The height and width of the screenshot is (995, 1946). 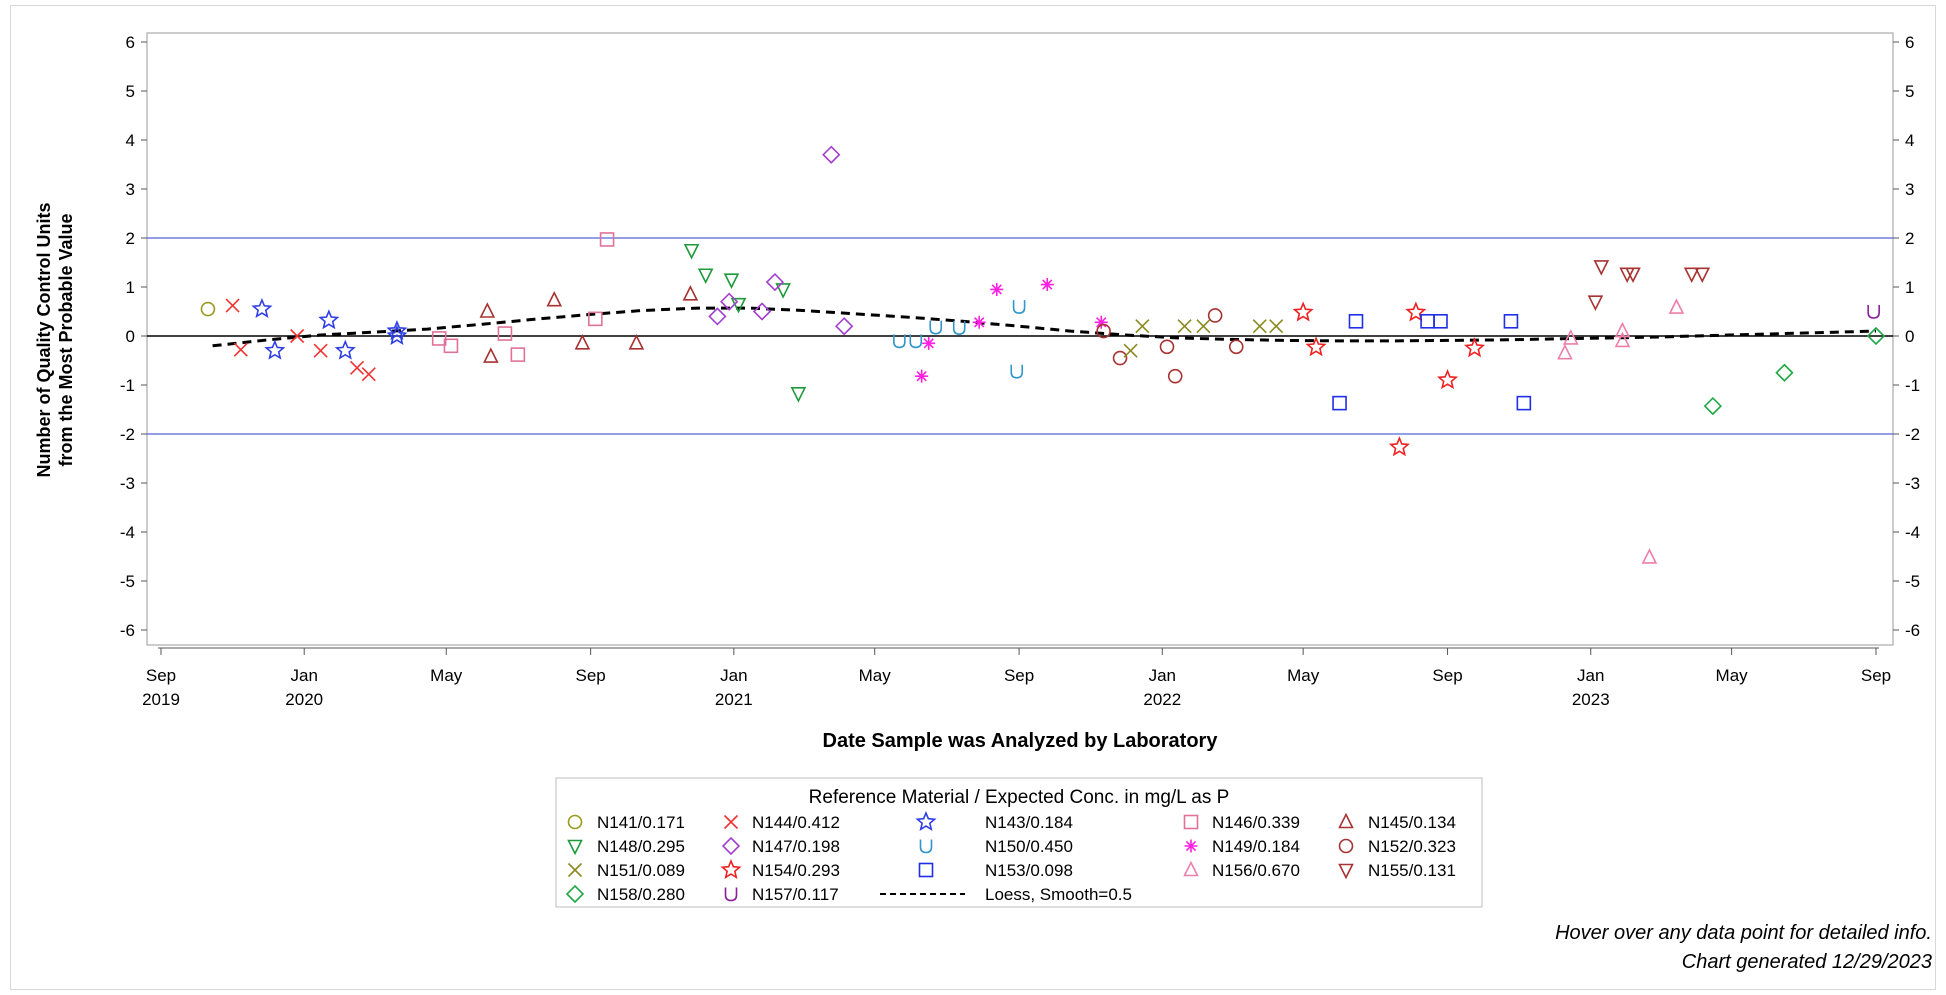 What do you see at coordinates (127, 385) in the screenshot?
I see `y-tick-label-left: -1` at bounding box center [127, 385].